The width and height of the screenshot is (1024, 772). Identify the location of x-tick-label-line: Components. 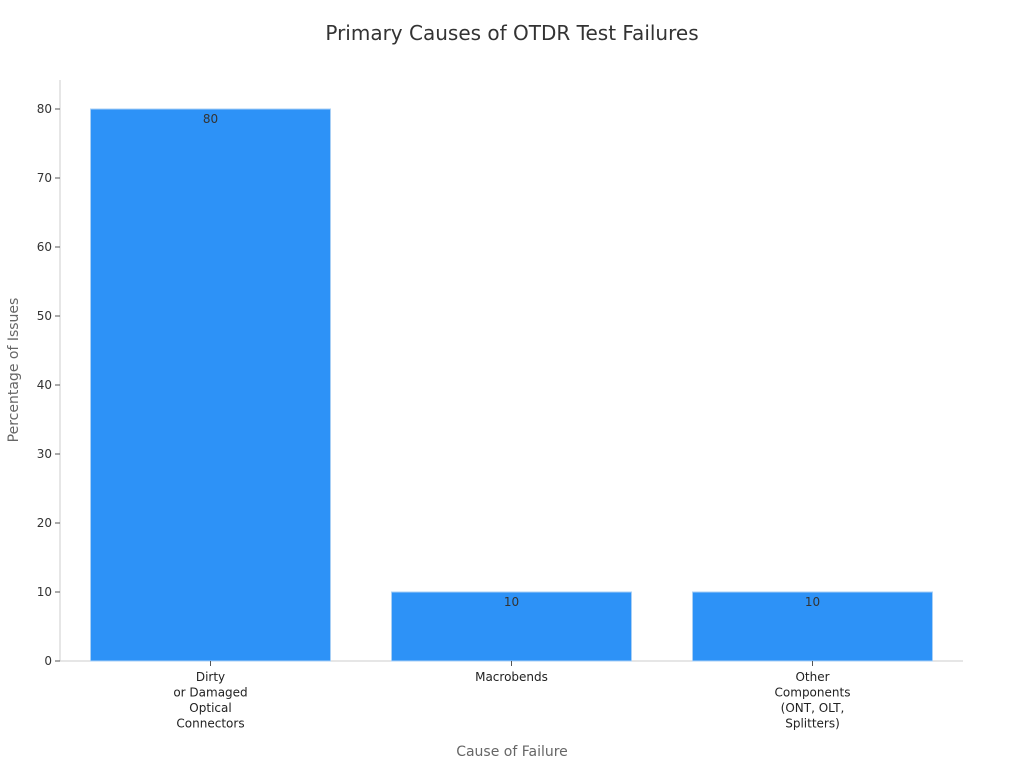
(813, 693).